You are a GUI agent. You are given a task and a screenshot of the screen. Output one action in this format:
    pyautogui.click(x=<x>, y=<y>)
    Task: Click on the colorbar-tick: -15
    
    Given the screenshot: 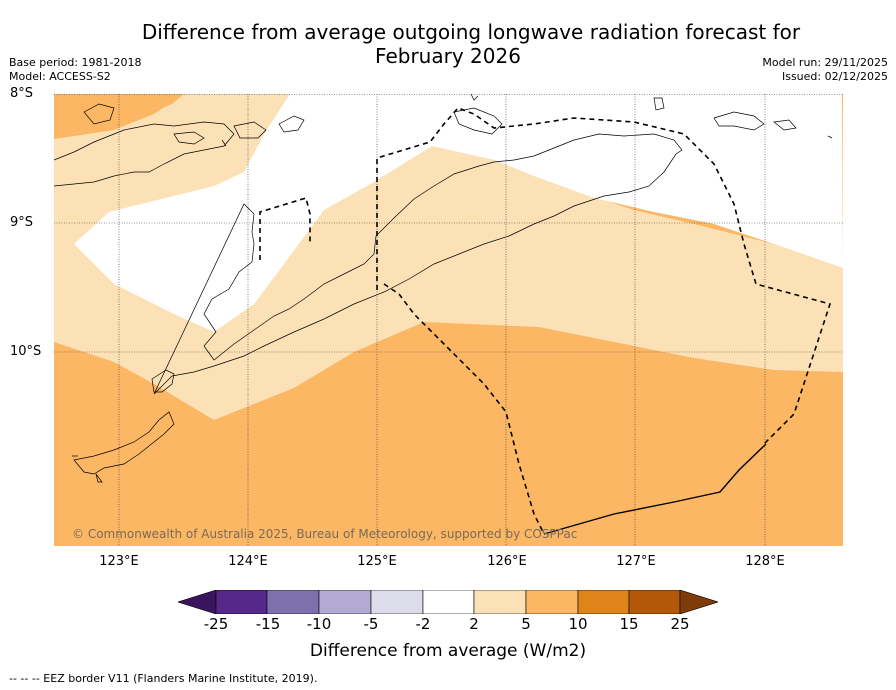 What is the action you would take?
    pyautogui.click(x=268, y=624)
    